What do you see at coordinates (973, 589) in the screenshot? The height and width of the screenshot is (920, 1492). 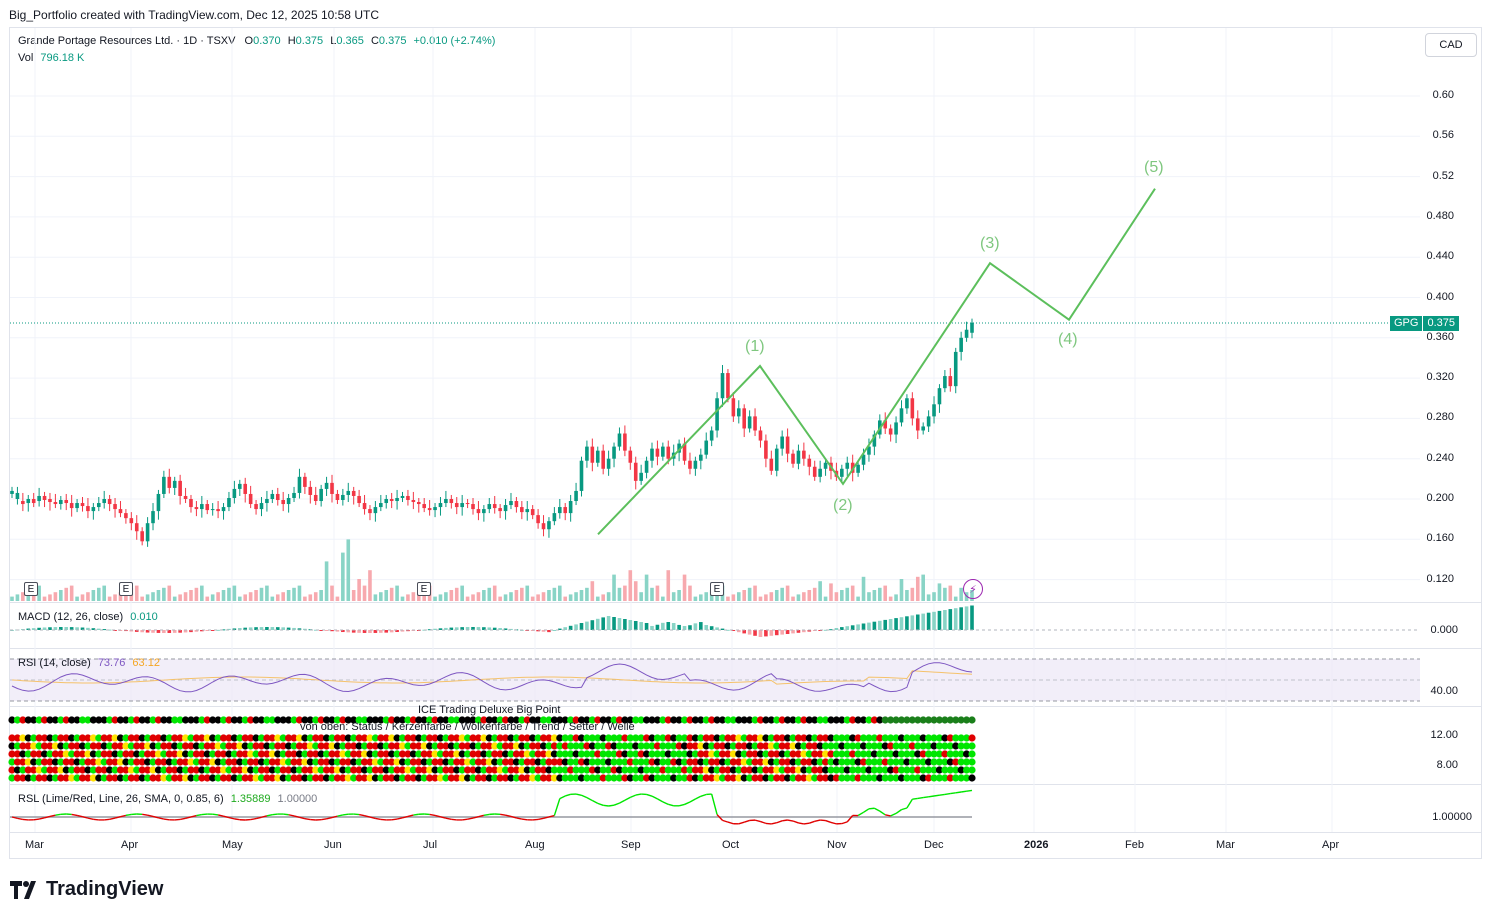 I see `lightning-icon: ⚡` at bounding box center [973, 589].